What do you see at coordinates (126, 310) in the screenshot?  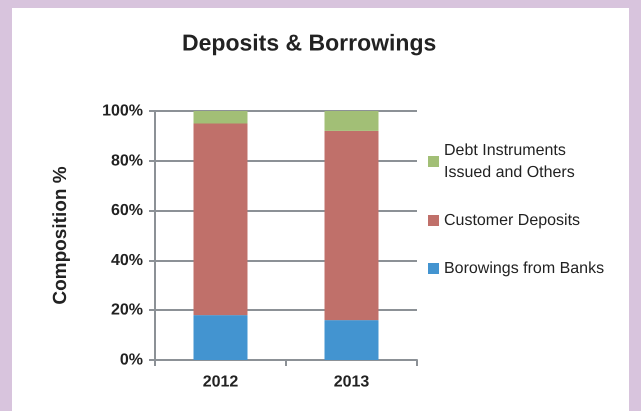 I see `y-tick-label: 20%` at bounding box center [126, 310].